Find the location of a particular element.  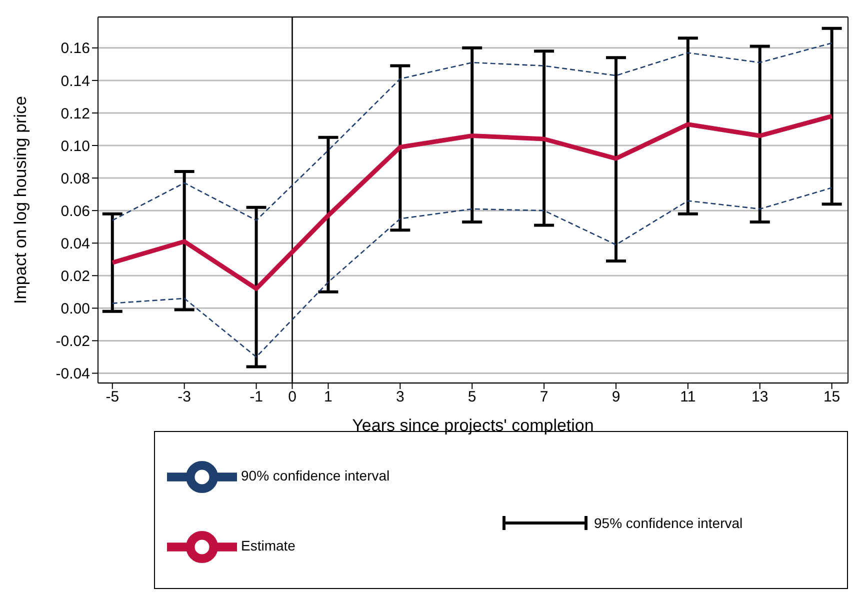

x-tick-label: 7 is located at coordinates (544, 397).